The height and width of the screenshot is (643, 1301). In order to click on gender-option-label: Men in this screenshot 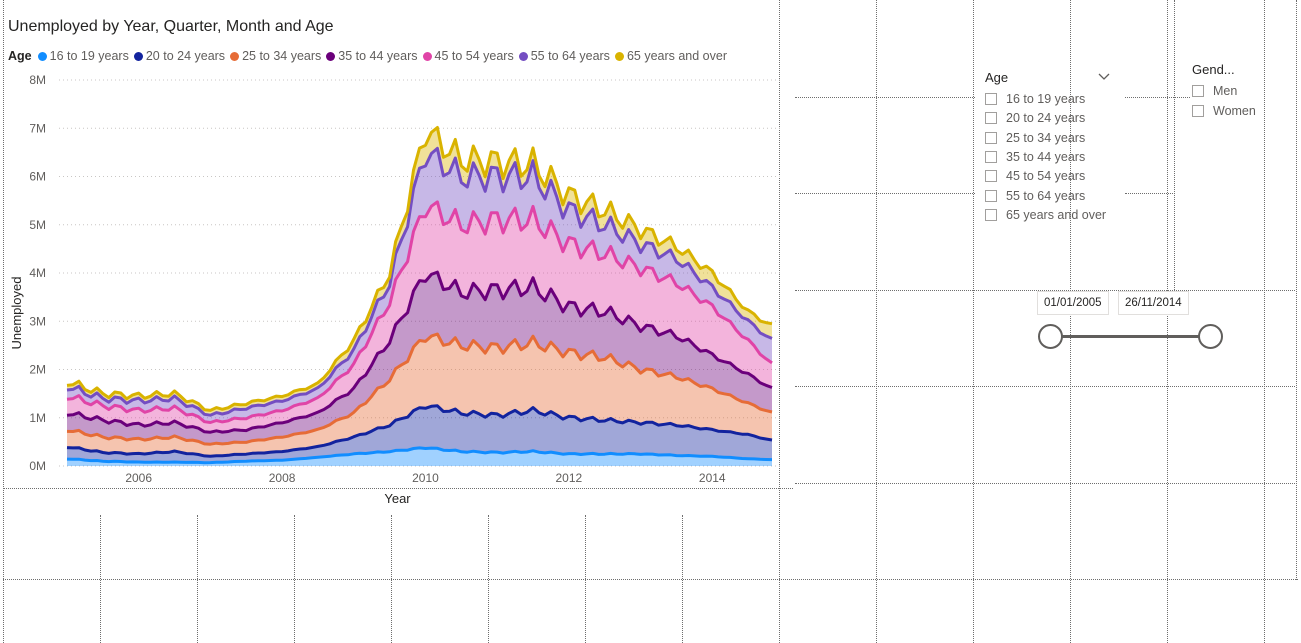, I will do `click(1225, 91)`.